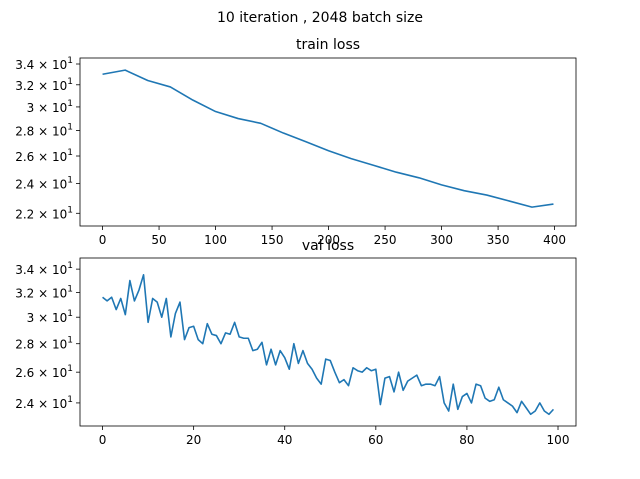 This screenshot has height=479, width=640. I want to click on chart0-x-tick-label: 50, so click(158, 240).